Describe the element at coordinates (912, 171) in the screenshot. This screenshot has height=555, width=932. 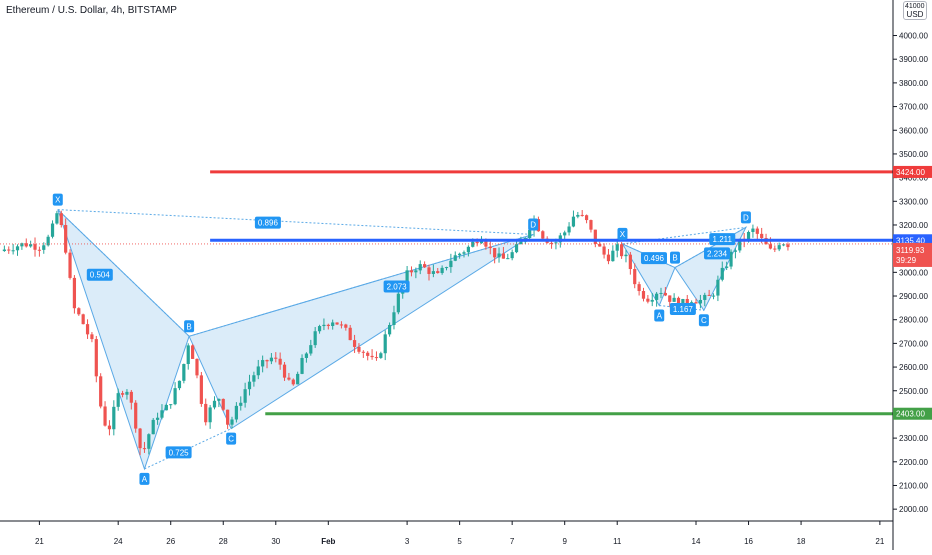
I see `resistance-price-tag` at that location.